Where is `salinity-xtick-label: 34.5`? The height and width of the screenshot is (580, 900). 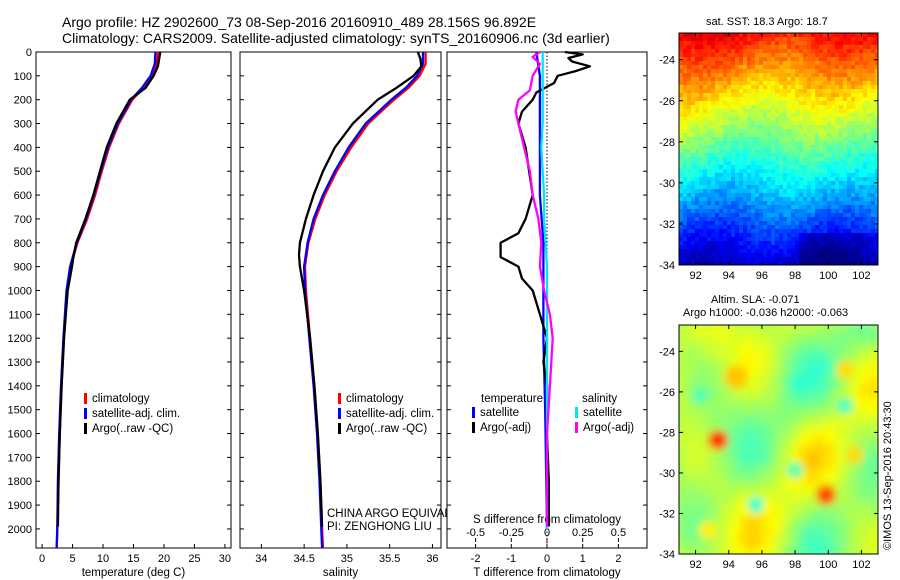 salinity-xtick-label: 34.5 is located at coordinates (303, 559).